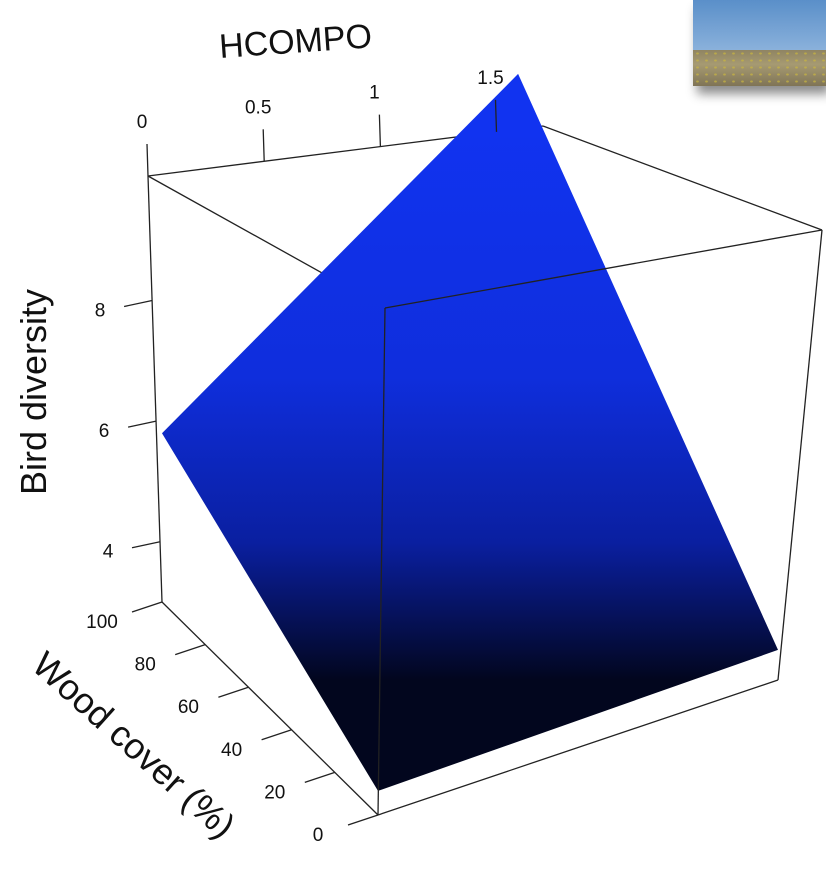 The width and height of the screenshot is (826, 892). I want to click on z-tick-label: 0, so click(318, 835).